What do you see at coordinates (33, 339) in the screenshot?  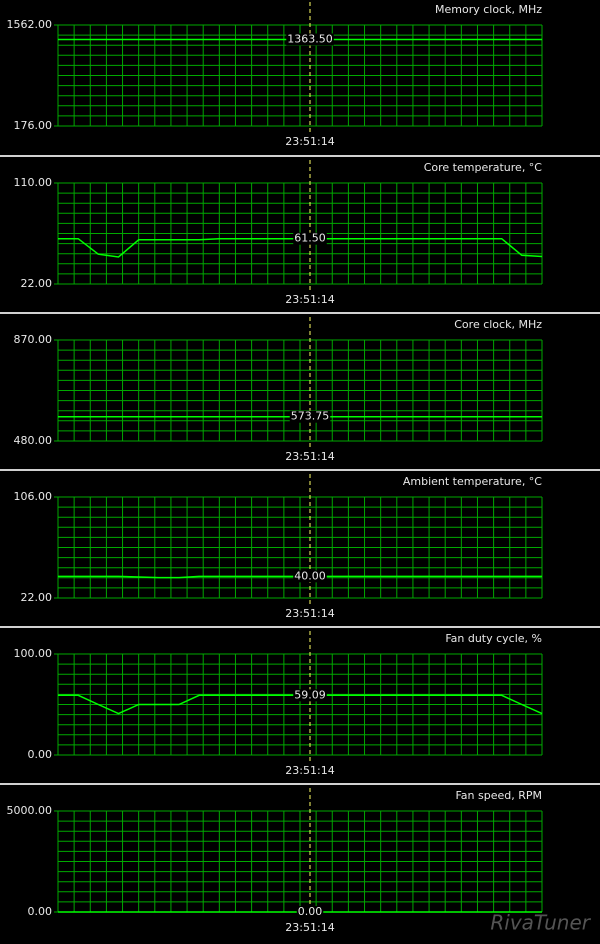 I see `y-tick-label: 870.00` at bounding box center [33, 339].